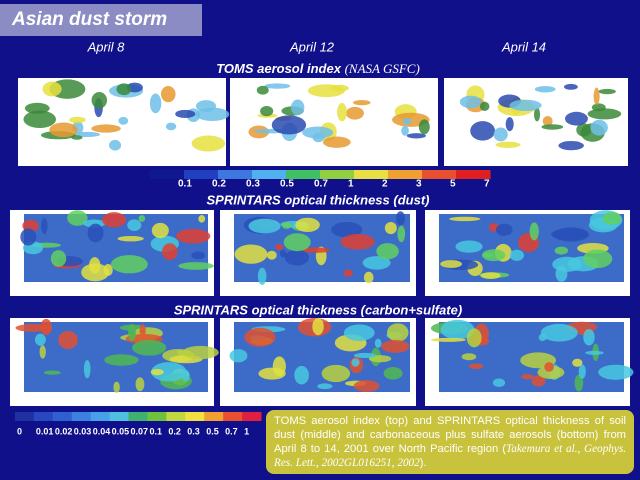  What do you see at coordinates (385, 184) in the screenshot?
I see `colorbar-label: 2` at bounding box center [385, 184].